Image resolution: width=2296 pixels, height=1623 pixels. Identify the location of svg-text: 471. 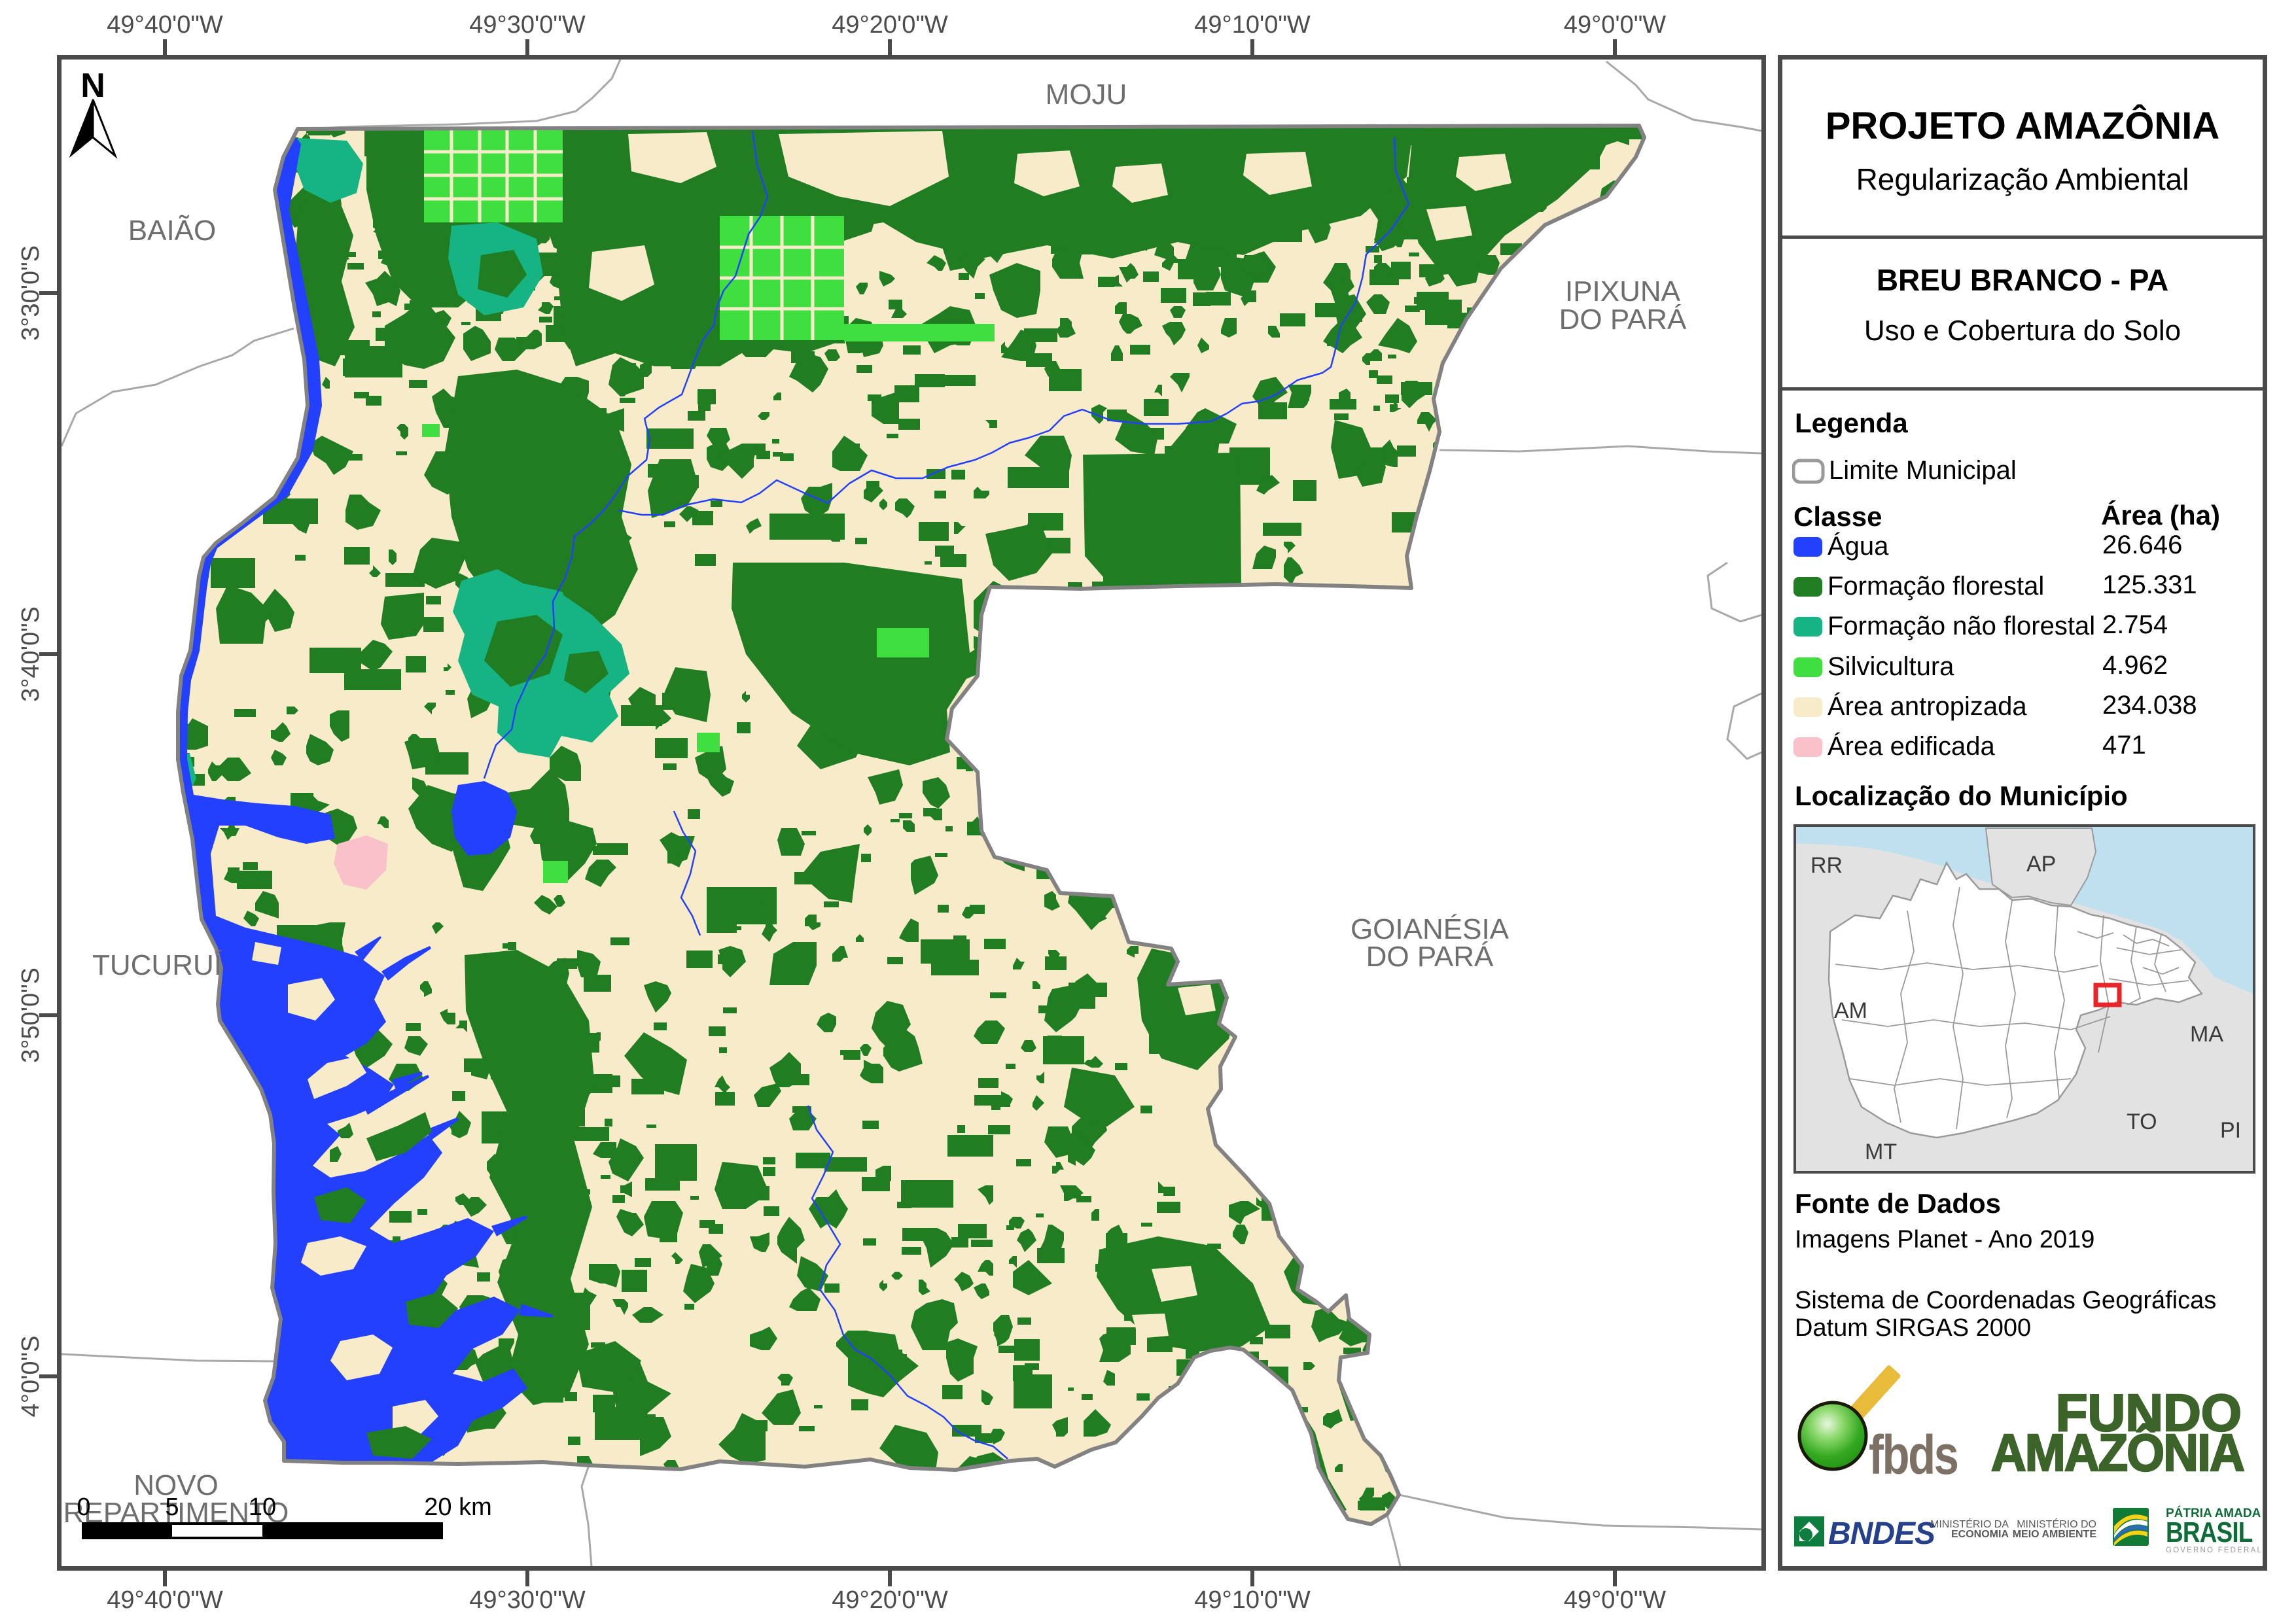
(2124, 745).